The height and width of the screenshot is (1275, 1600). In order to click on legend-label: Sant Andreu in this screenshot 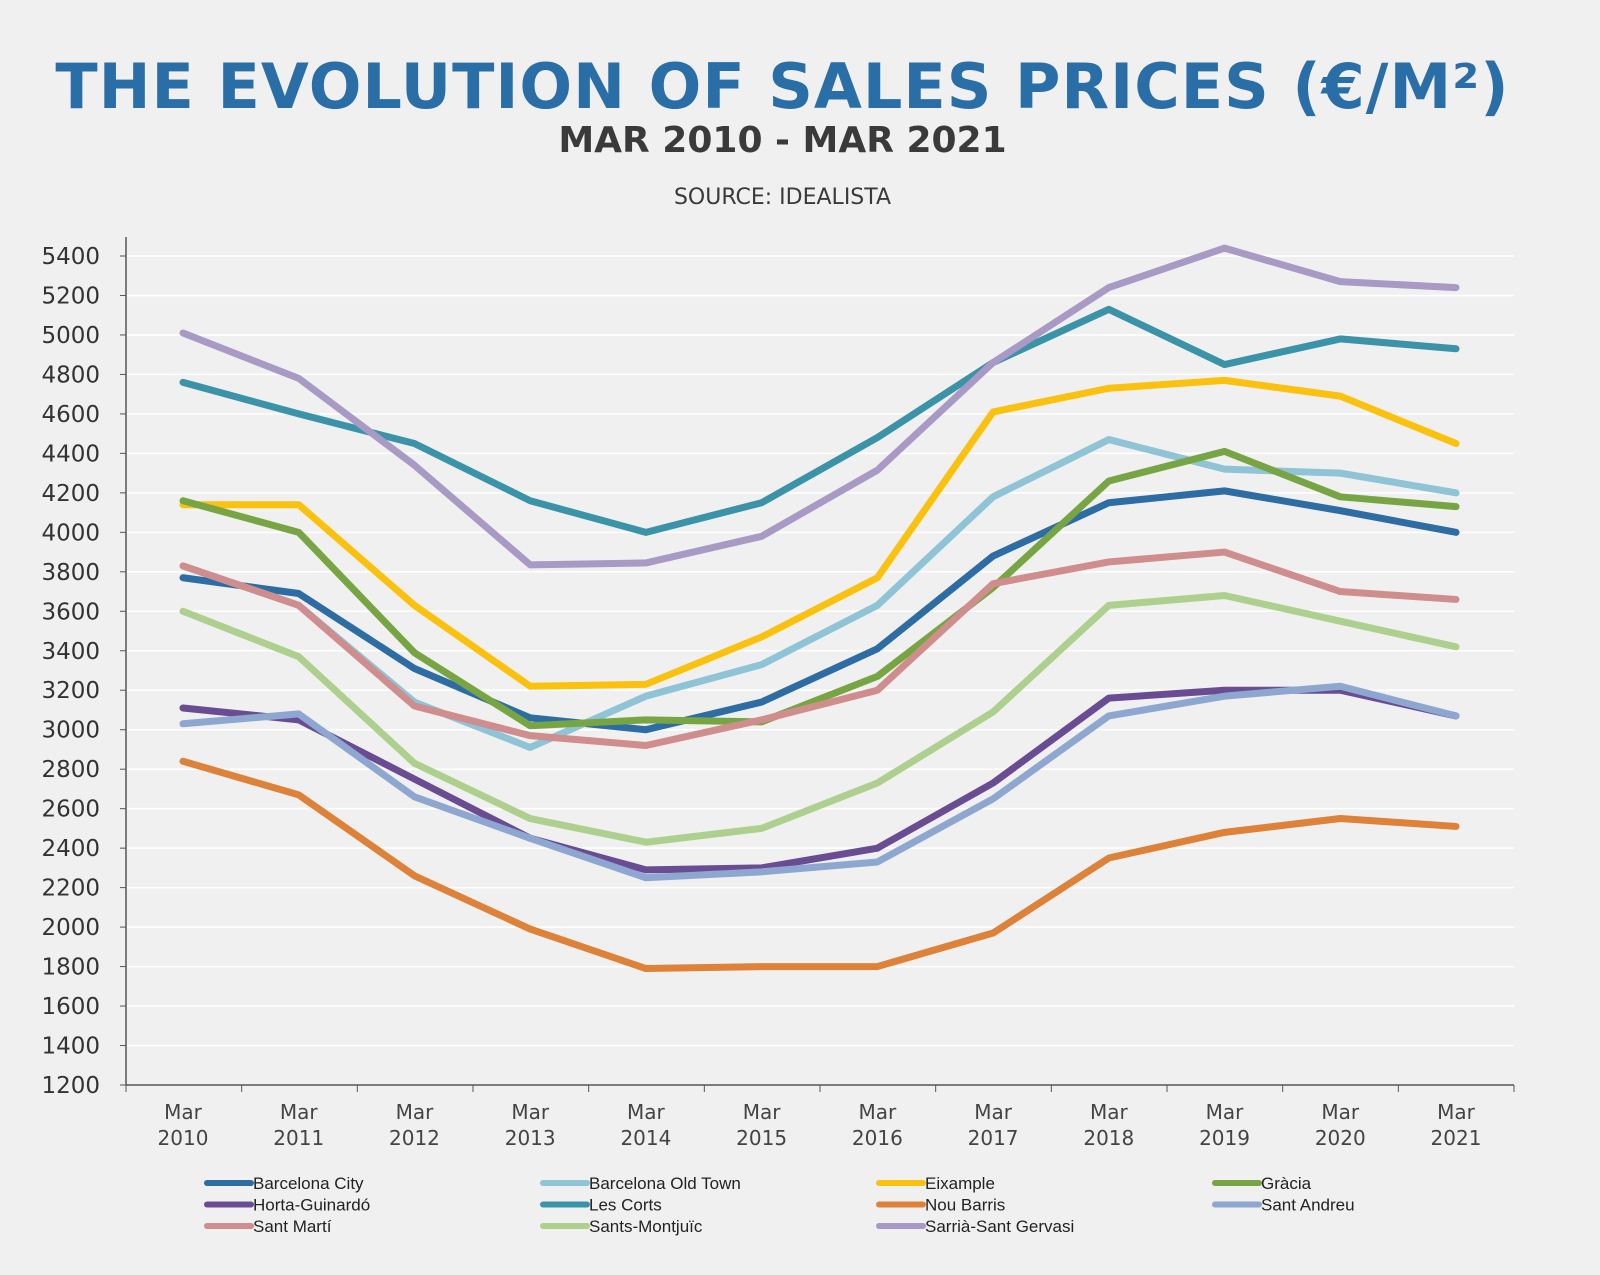, I will do `click(1308, 1205)`.